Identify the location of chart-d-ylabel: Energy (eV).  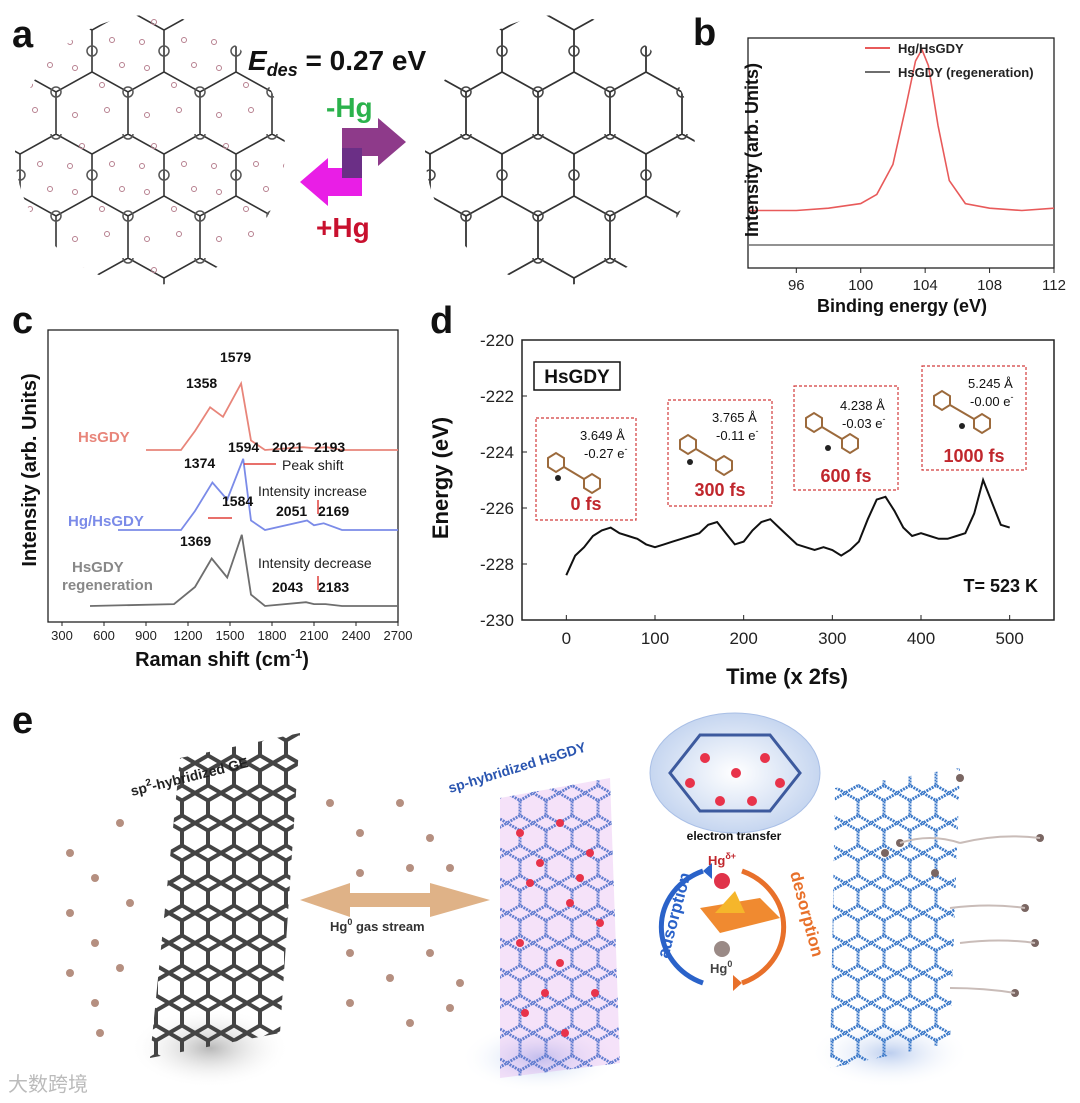
(440, 478).